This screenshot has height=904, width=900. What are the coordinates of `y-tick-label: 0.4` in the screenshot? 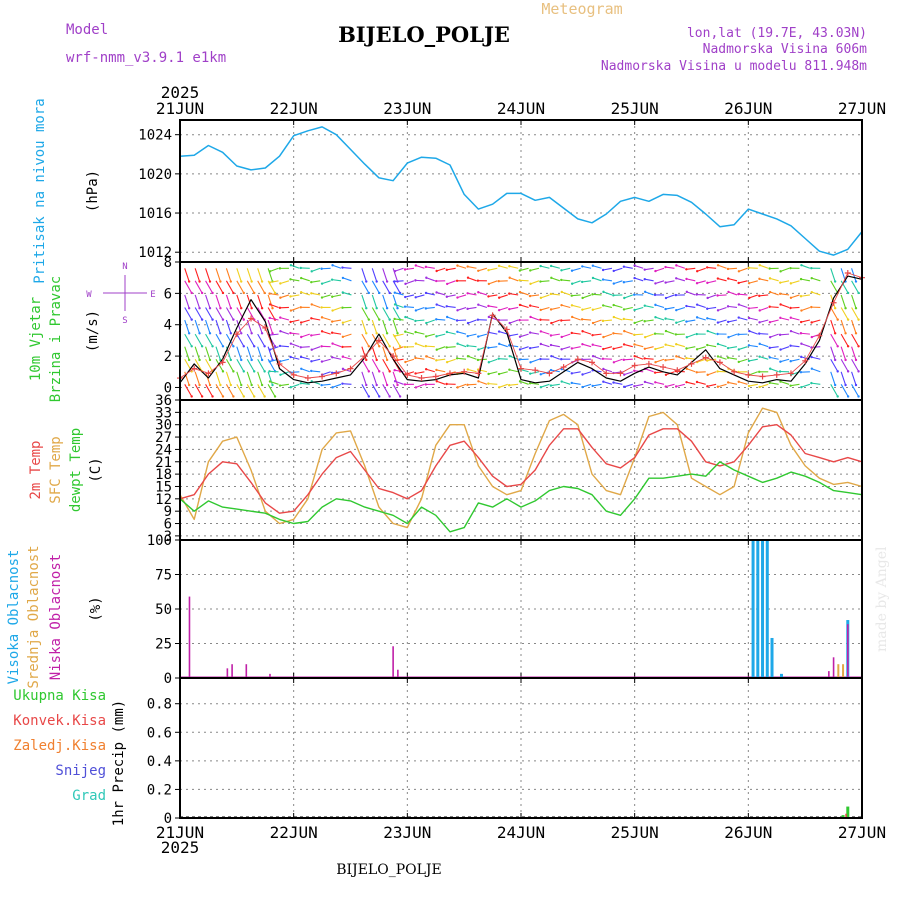 It's located at (159, 762).